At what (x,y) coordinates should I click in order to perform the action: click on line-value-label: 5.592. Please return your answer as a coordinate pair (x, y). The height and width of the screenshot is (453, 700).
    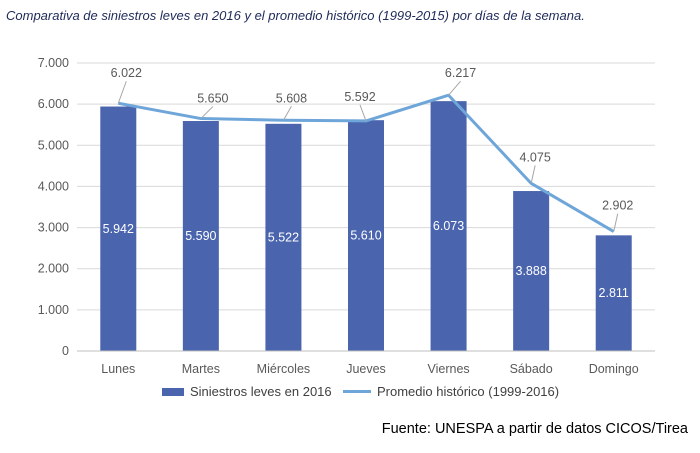
    Looking at the image, I should click on (359, 97).